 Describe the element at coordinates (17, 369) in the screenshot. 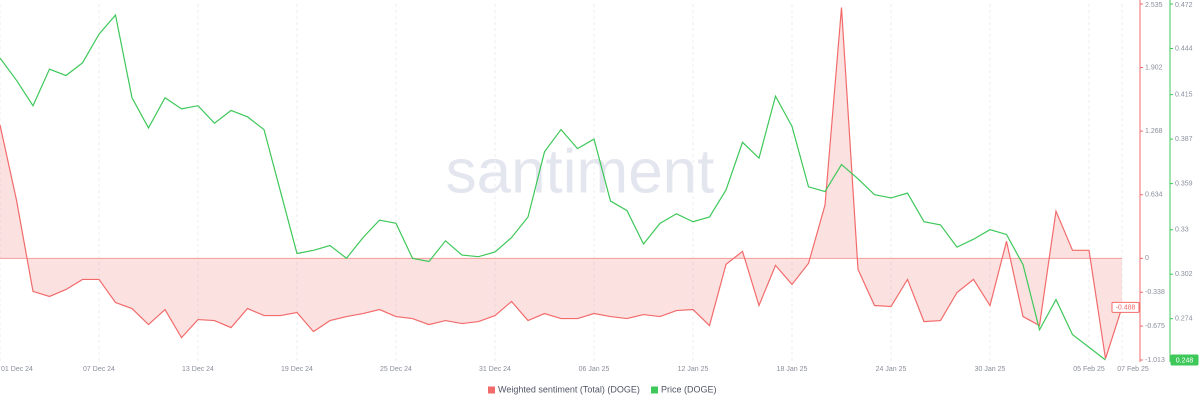

I see `x-tick-label: 01 Dec 24` at that location.